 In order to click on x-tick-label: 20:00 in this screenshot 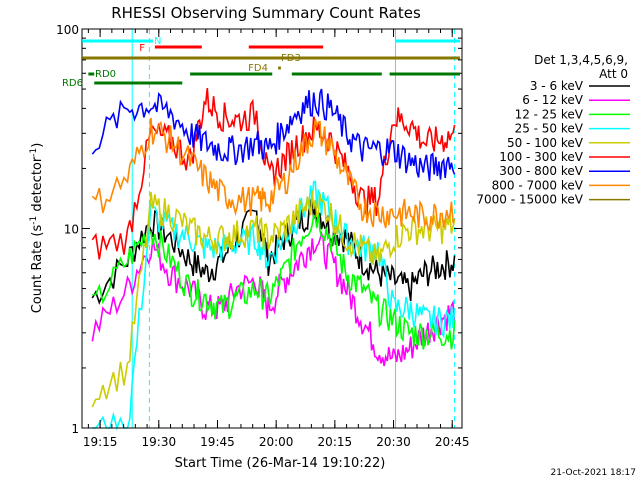, I will do `click(276, 442)`.